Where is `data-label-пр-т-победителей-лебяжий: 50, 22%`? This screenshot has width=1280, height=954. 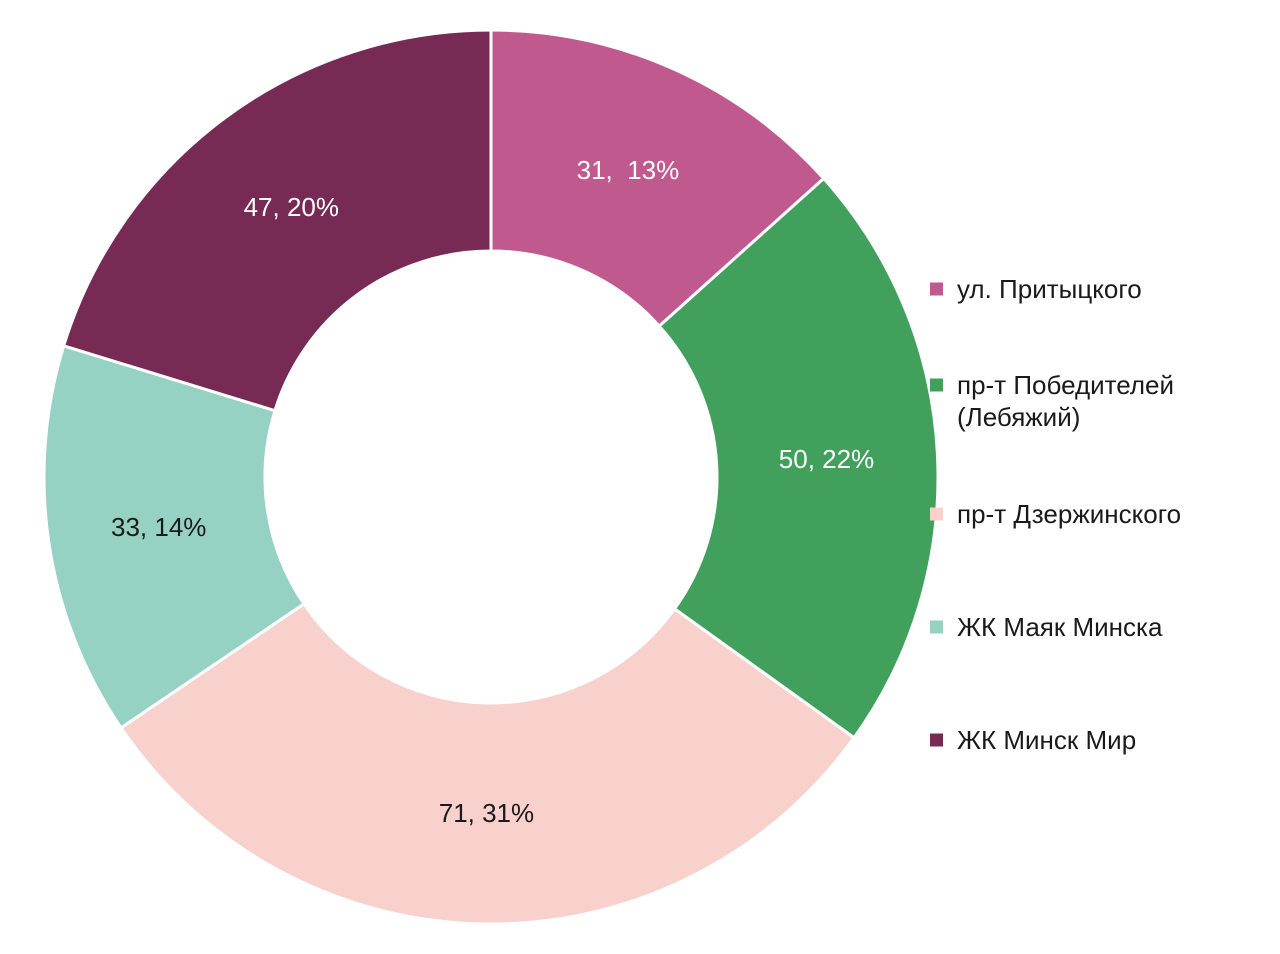
data-label-пр-т-победителей-лебяжий: 50, 22% is located at coordinates (826, 459).